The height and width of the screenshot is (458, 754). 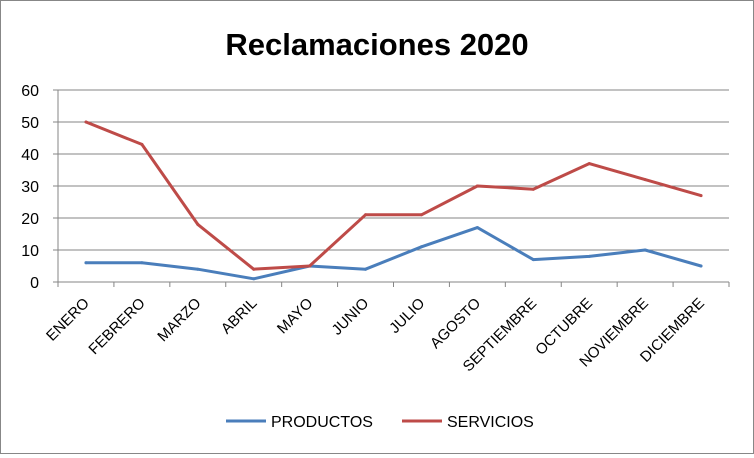 I want to click on y-tick-label: 0, so click(x=34, y=283).